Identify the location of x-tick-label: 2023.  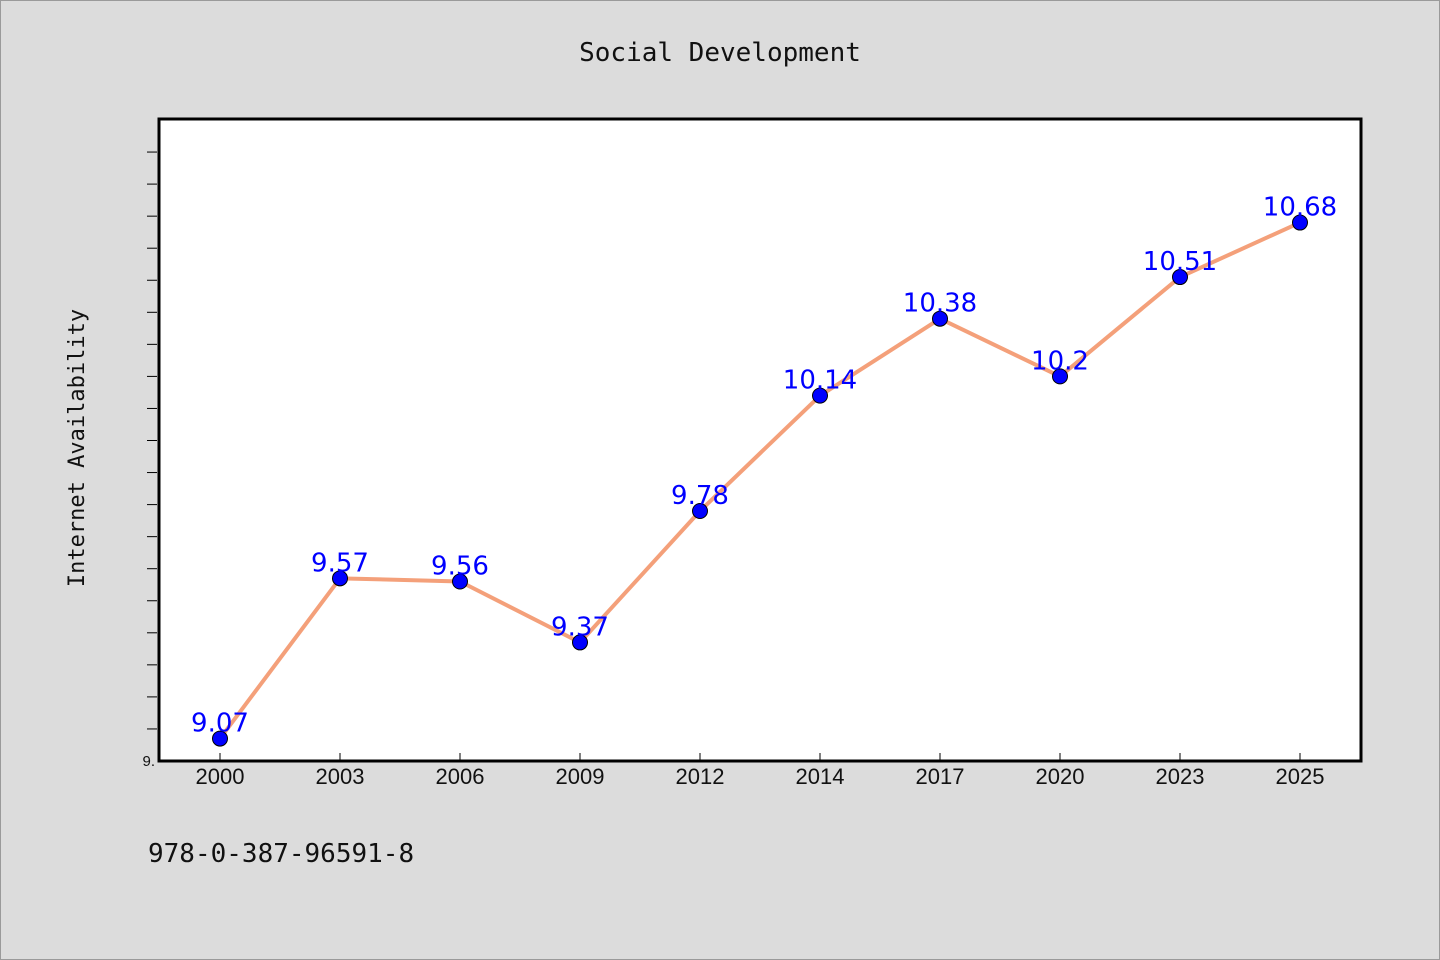
(1180, 776).